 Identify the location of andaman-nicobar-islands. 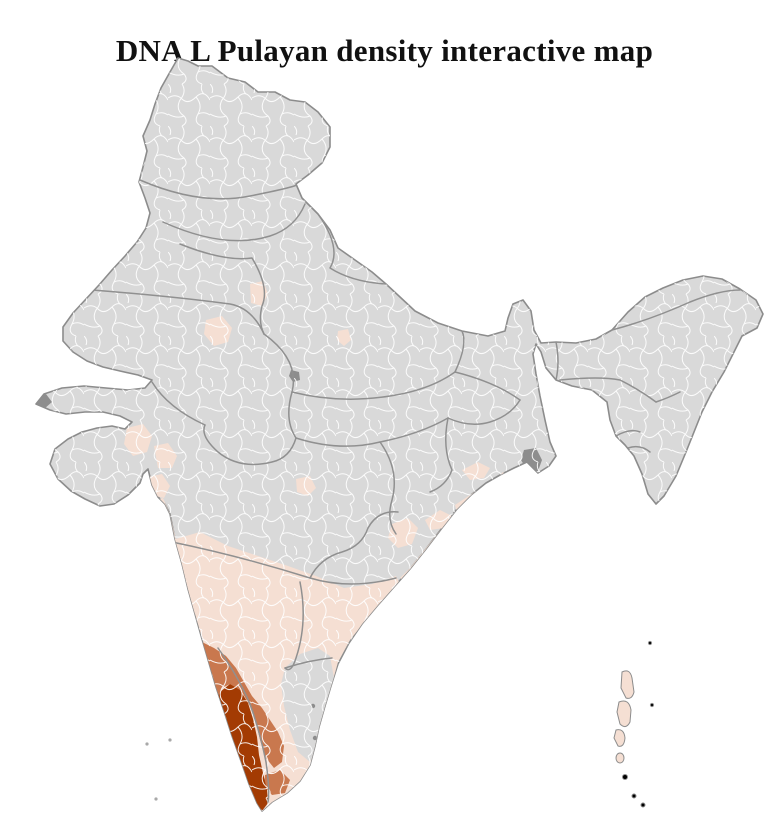
(634, 724).